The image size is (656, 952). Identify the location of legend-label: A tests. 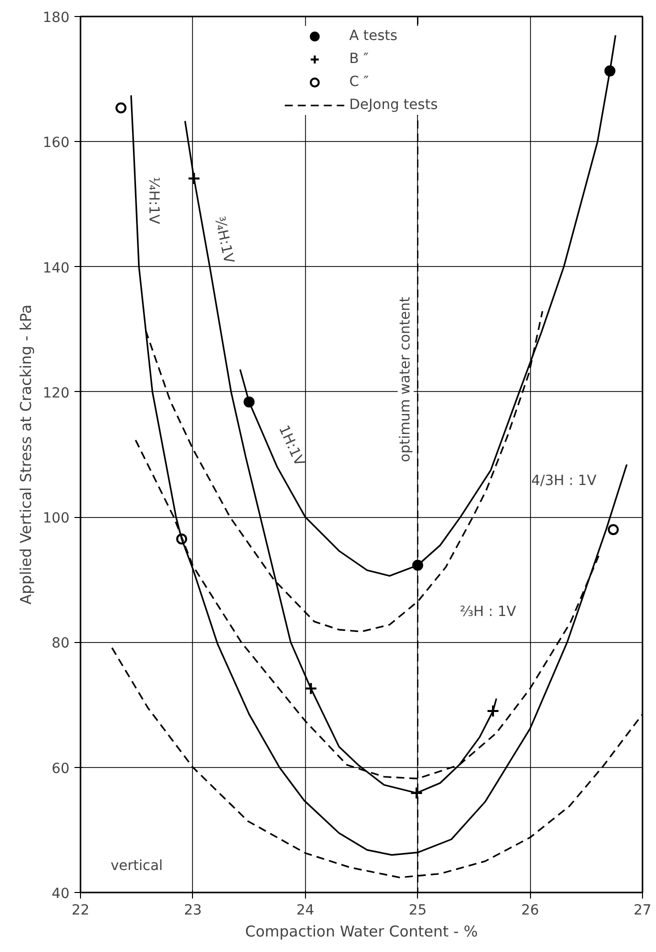
(373, 36).